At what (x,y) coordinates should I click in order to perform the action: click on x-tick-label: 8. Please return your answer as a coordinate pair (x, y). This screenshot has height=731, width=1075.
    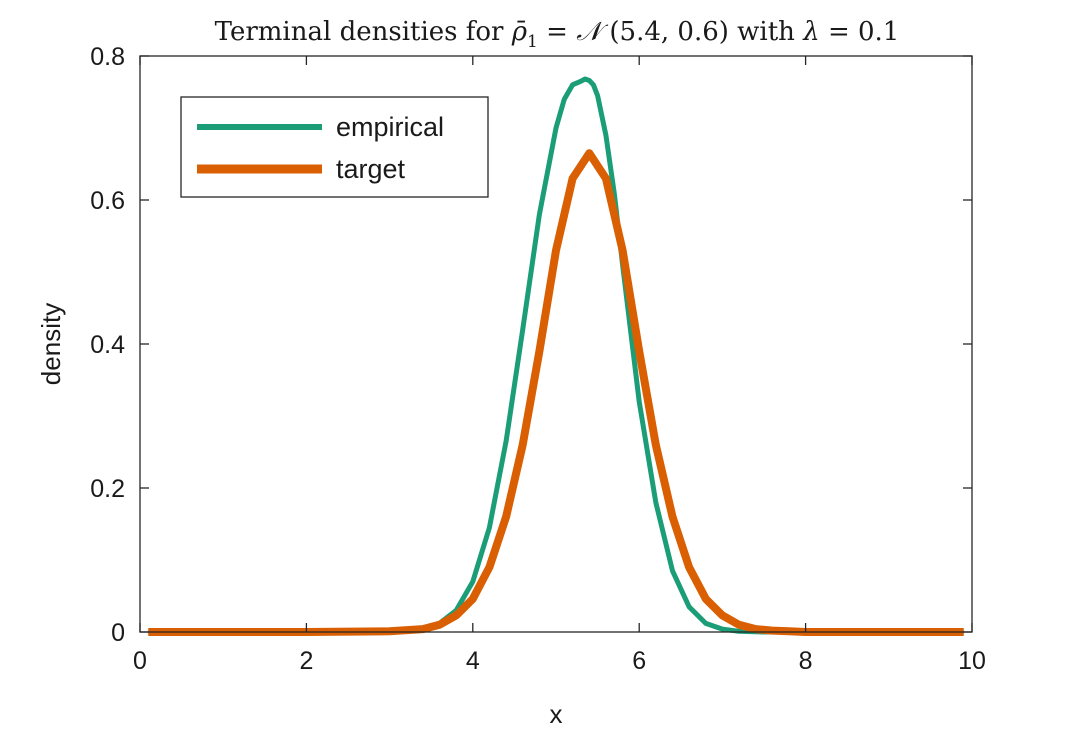
    Looking at the image, I should click on (806, 661).